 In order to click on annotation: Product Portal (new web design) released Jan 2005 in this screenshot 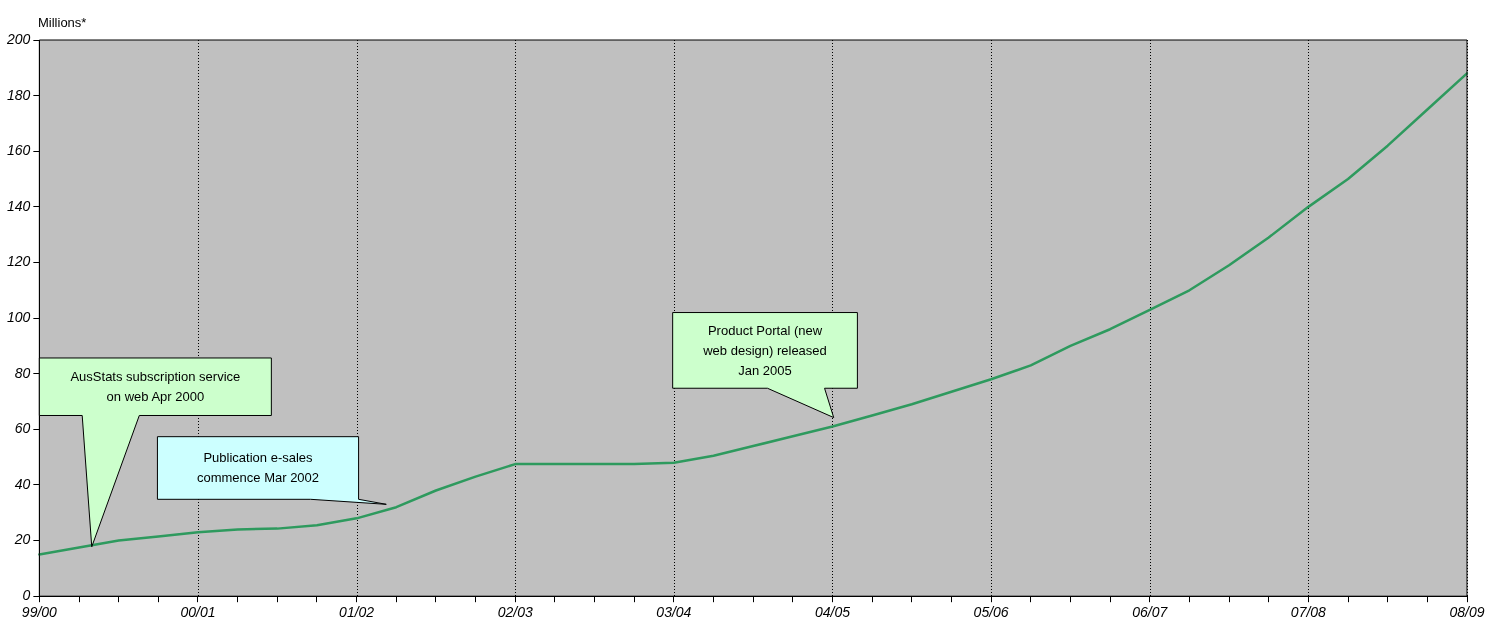, I will do `click(764, 350)`.